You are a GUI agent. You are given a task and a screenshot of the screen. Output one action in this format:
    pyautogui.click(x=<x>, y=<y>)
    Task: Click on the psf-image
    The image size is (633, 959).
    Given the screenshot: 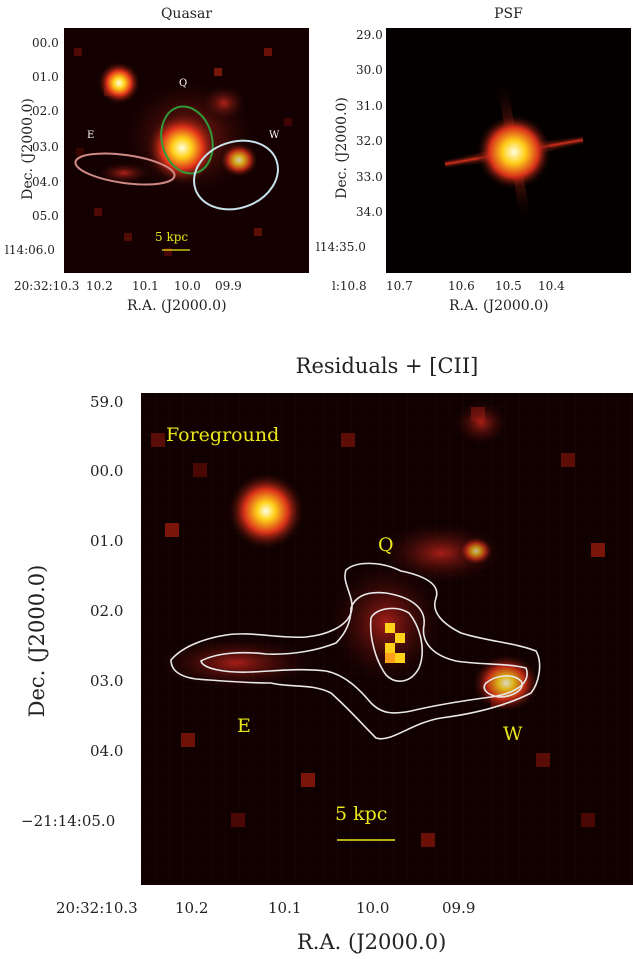 What is the action you would take?
    pyautogui.click(x=508, y=150)
    